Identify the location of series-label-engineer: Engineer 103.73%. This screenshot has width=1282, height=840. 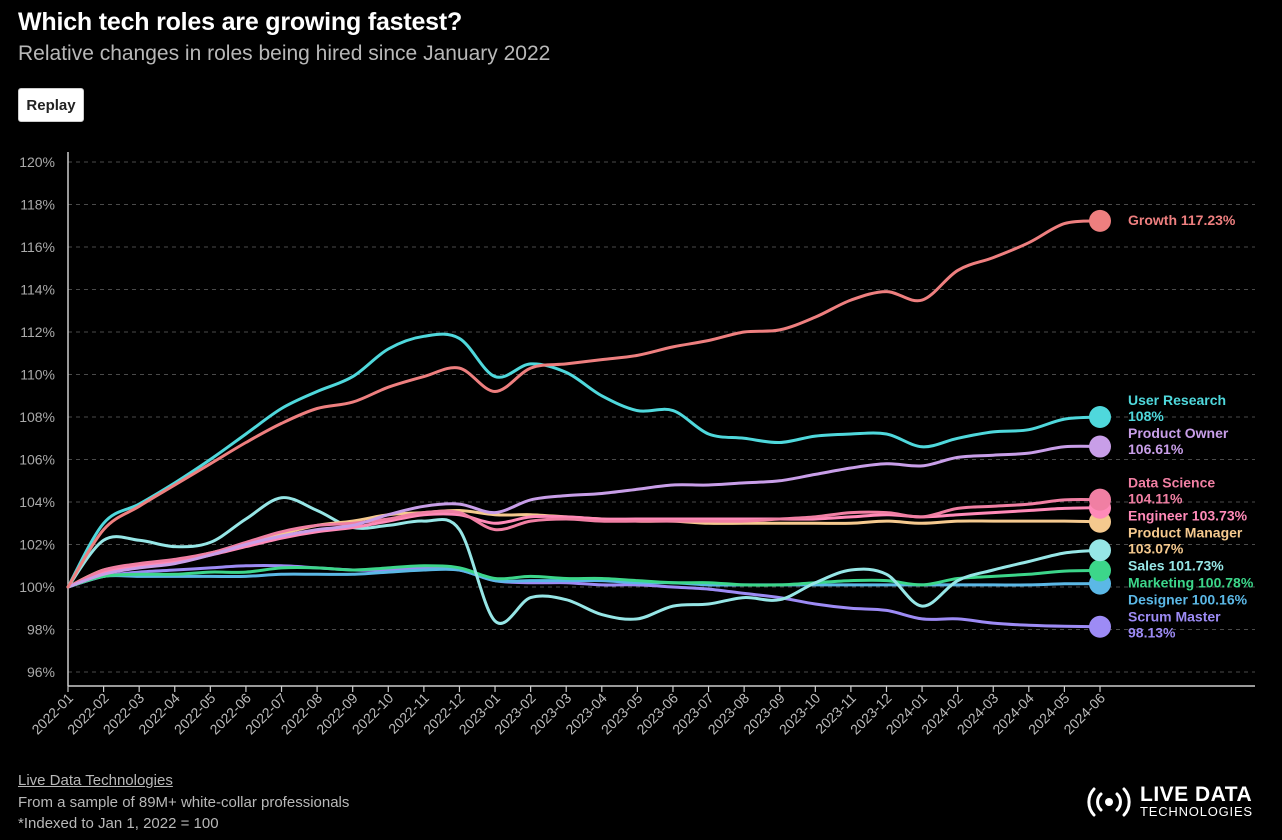
(1188, 516).